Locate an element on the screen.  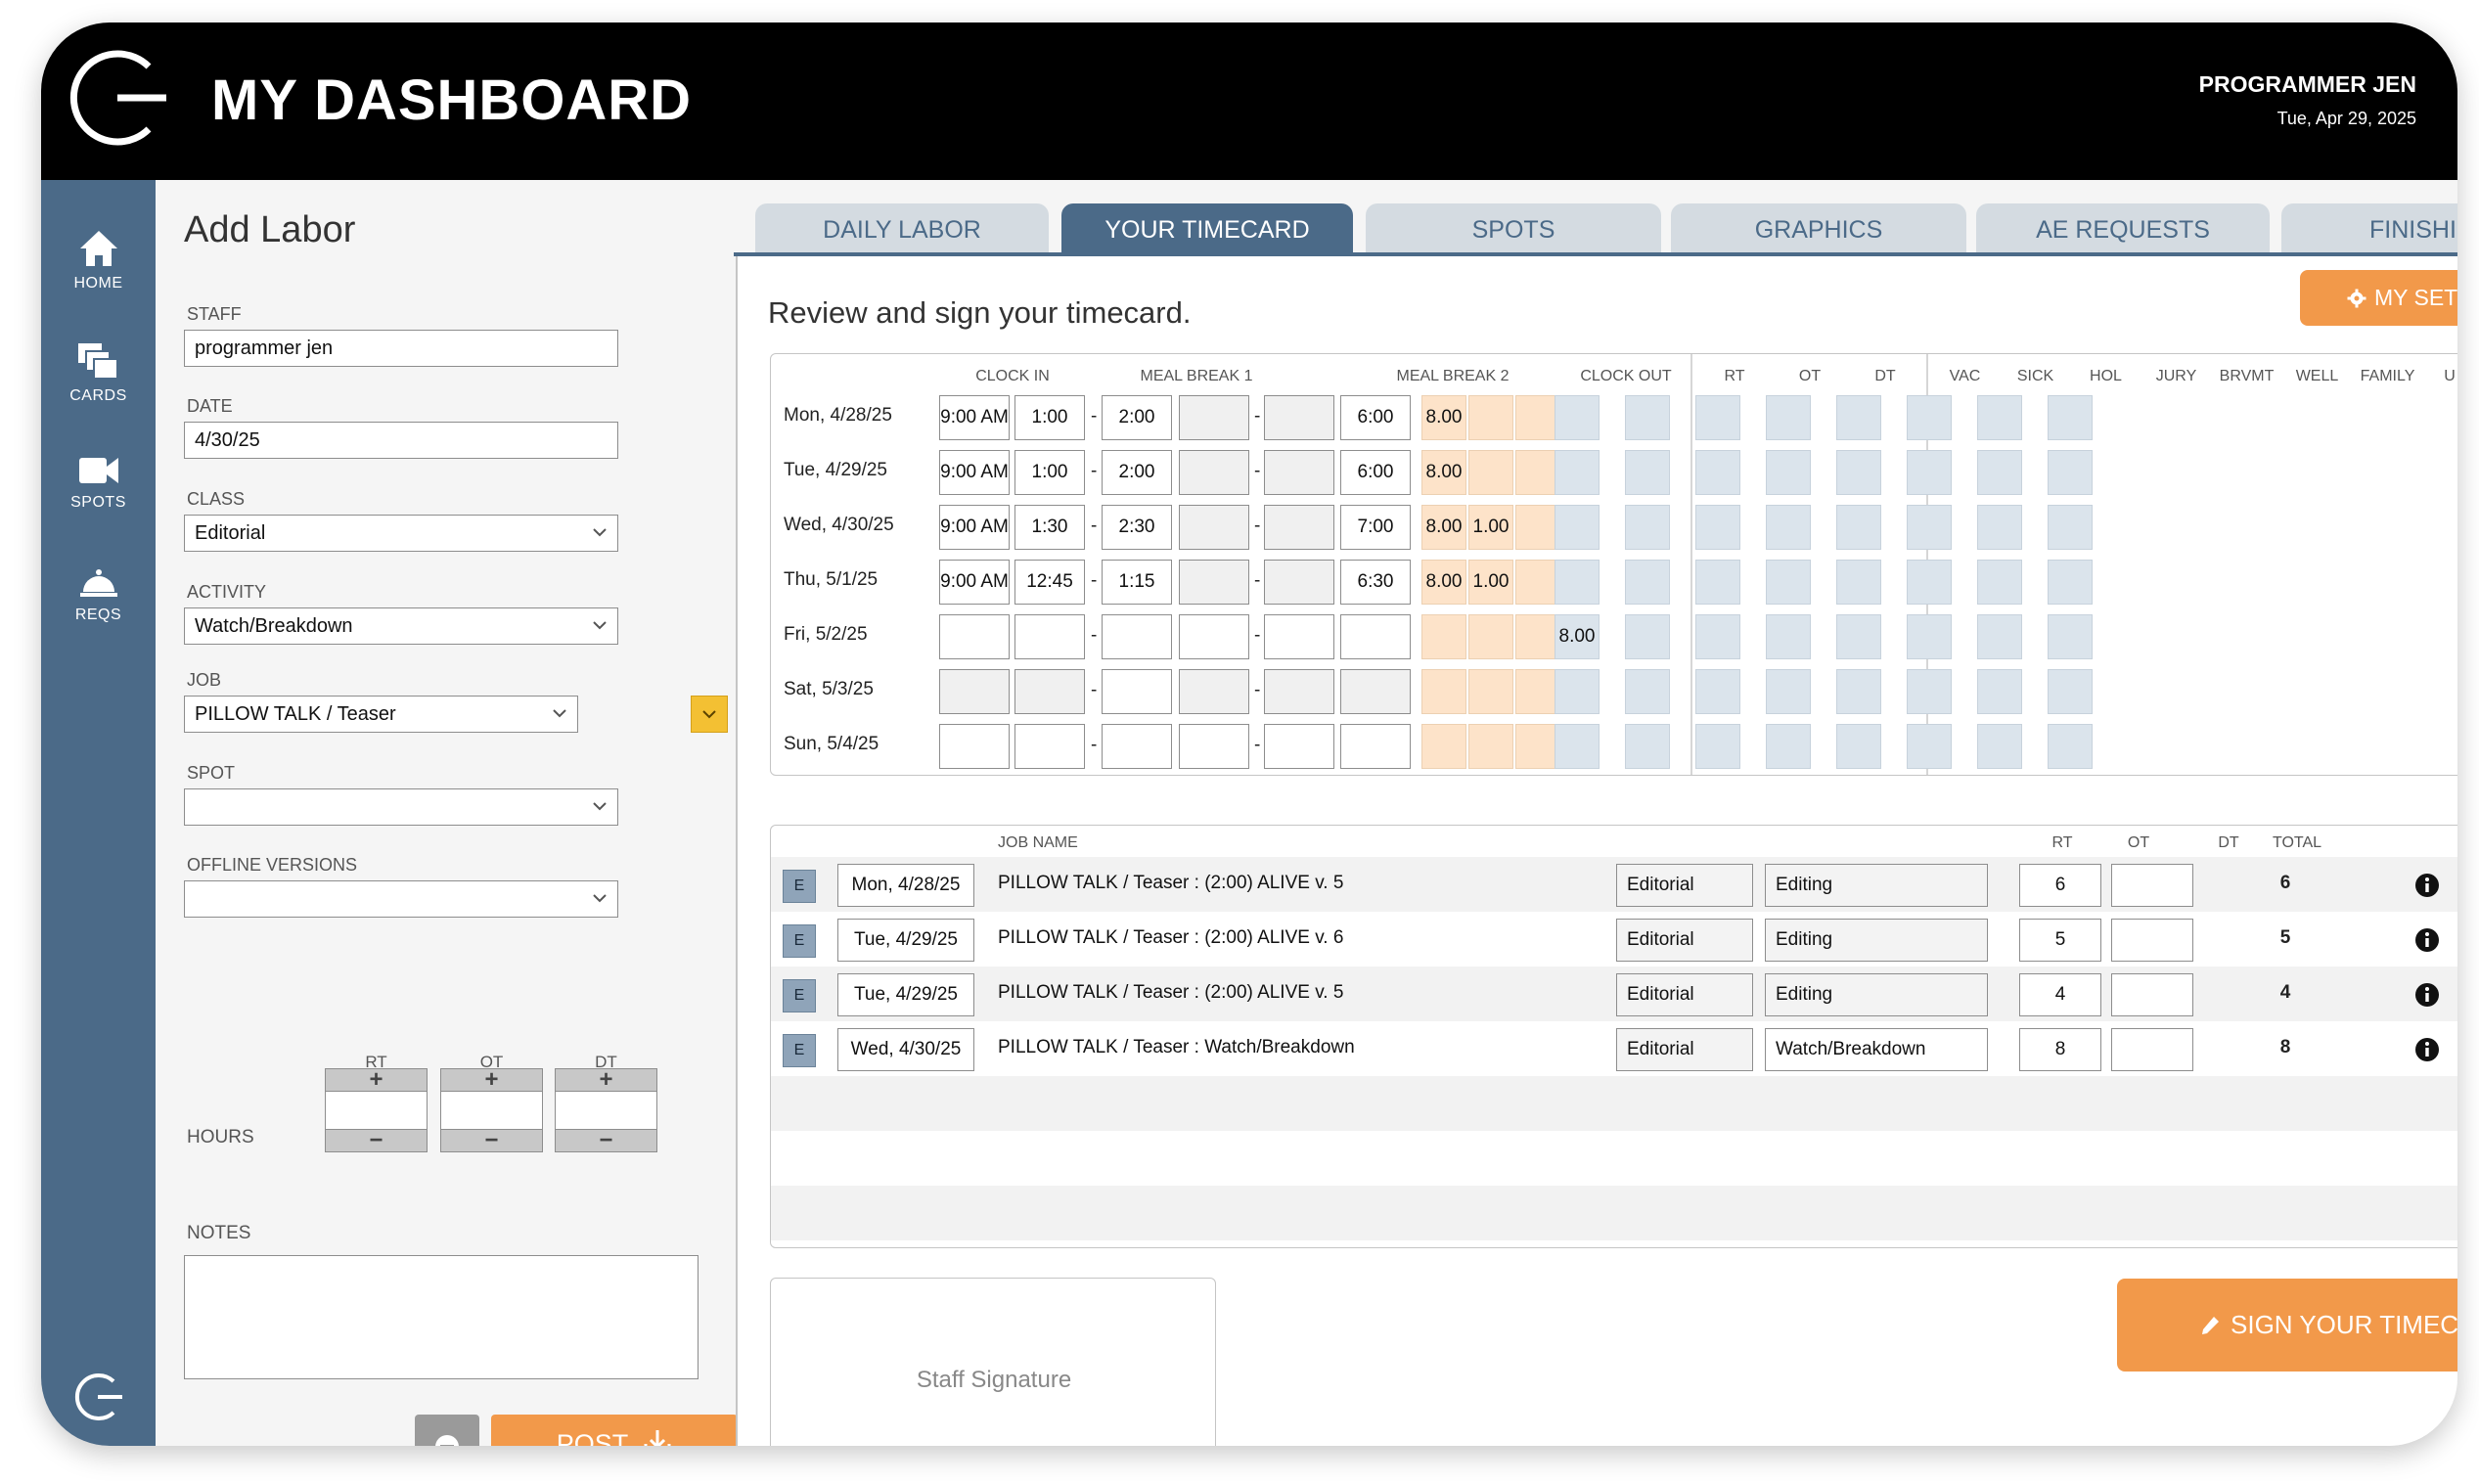
activity-select: Watch/Breakdown is located at coordinates (401, 626).